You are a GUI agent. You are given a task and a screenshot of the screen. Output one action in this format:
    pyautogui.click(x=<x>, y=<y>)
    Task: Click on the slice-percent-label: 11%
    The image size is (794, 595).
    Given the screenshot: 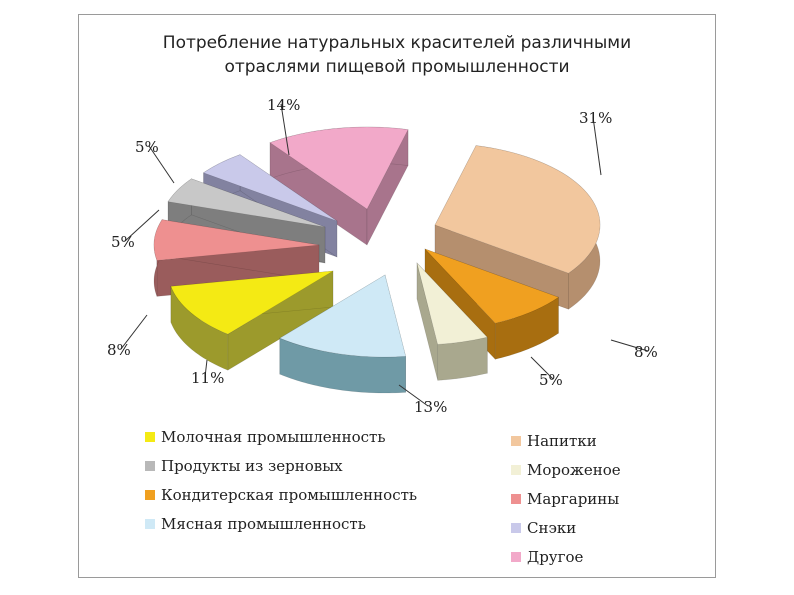 What is the action you would take?
    pyautogui.click(x=207, y=378)
    